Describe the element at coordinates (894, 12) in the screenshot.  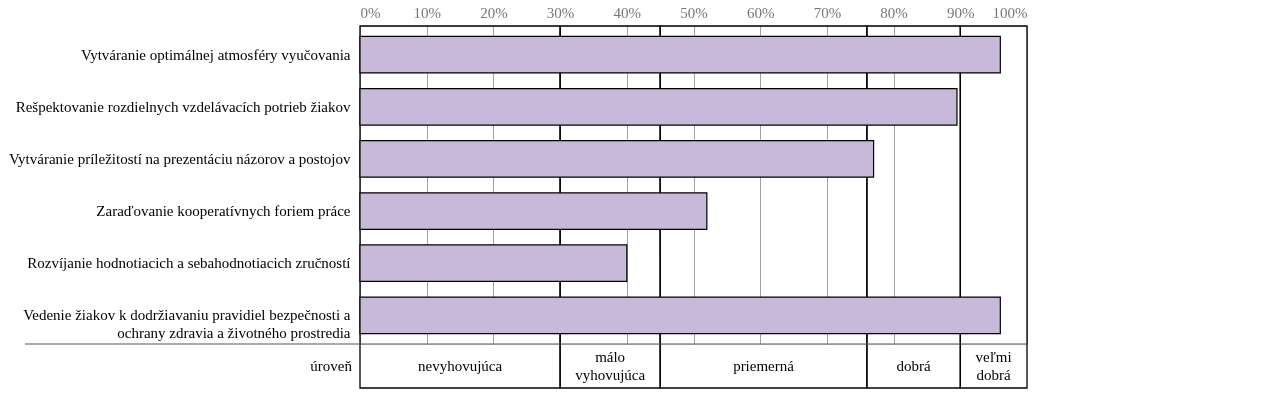
I see `x-tick-label: 80%` at that location.